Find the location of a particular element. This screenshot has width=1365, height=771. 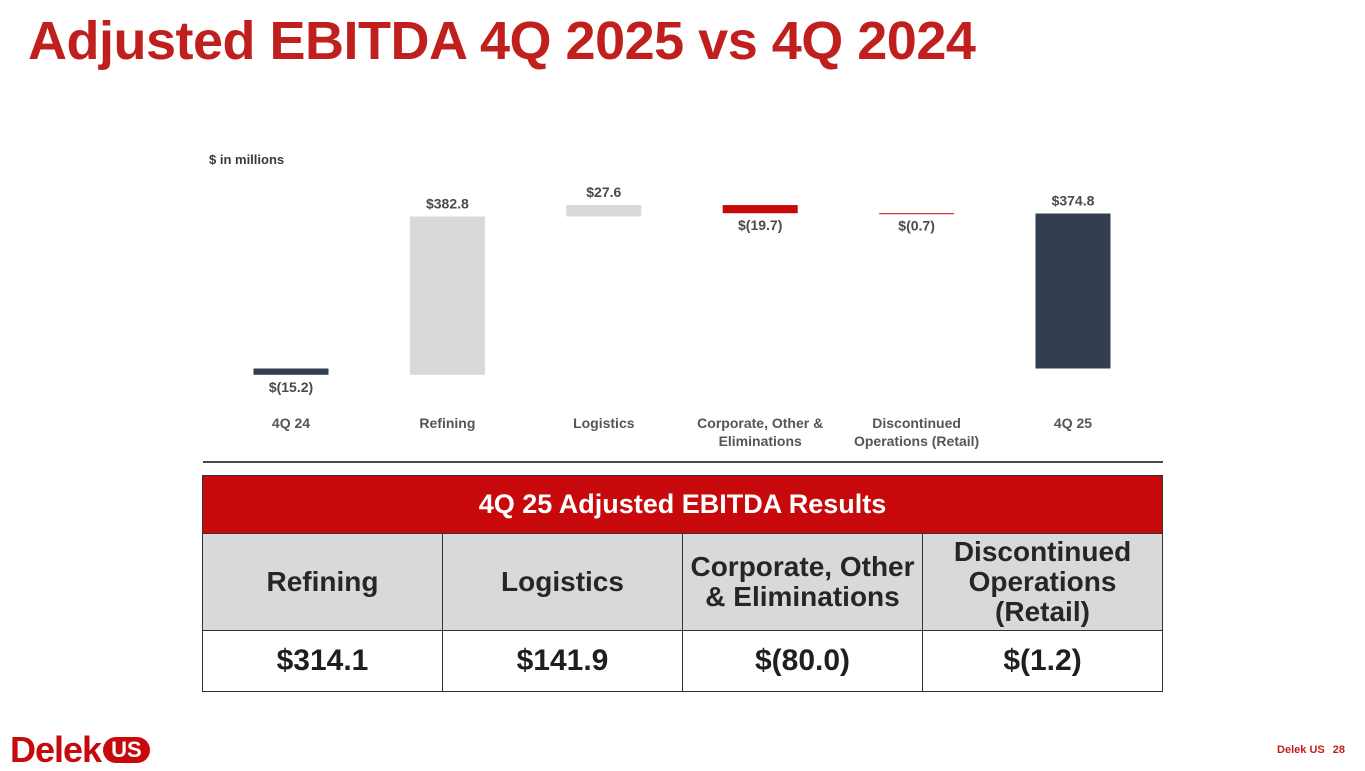

logo-wordmark: Delek is located at coordinates (56, 749).